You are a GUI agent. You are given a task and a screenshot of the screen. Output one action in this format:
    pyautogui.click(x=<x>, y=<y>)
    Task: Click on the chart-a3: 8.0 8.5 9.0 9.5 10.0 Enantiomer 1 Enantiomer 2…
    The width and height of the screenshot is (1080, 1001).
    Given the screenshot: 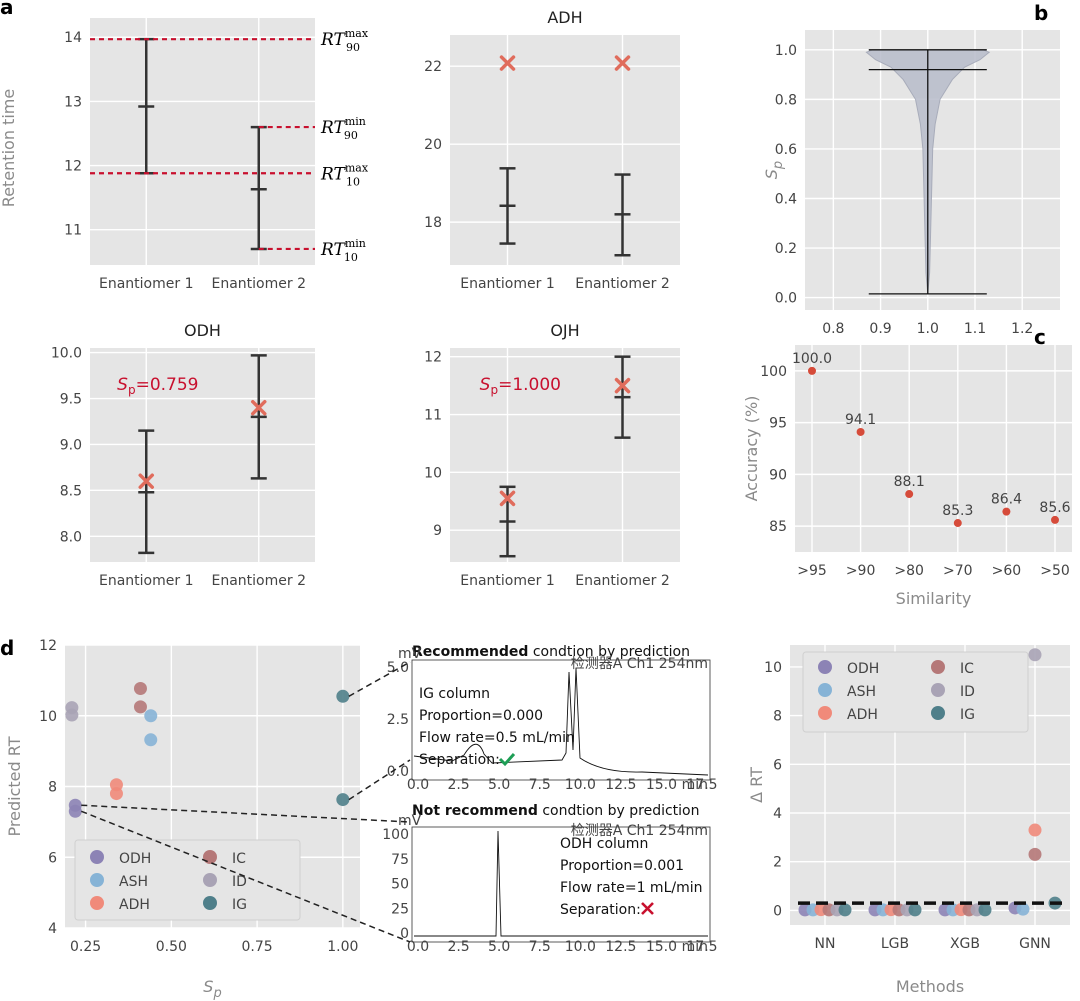 What is the action you would take?
    pyautogui.click(x=183, y=455)
    